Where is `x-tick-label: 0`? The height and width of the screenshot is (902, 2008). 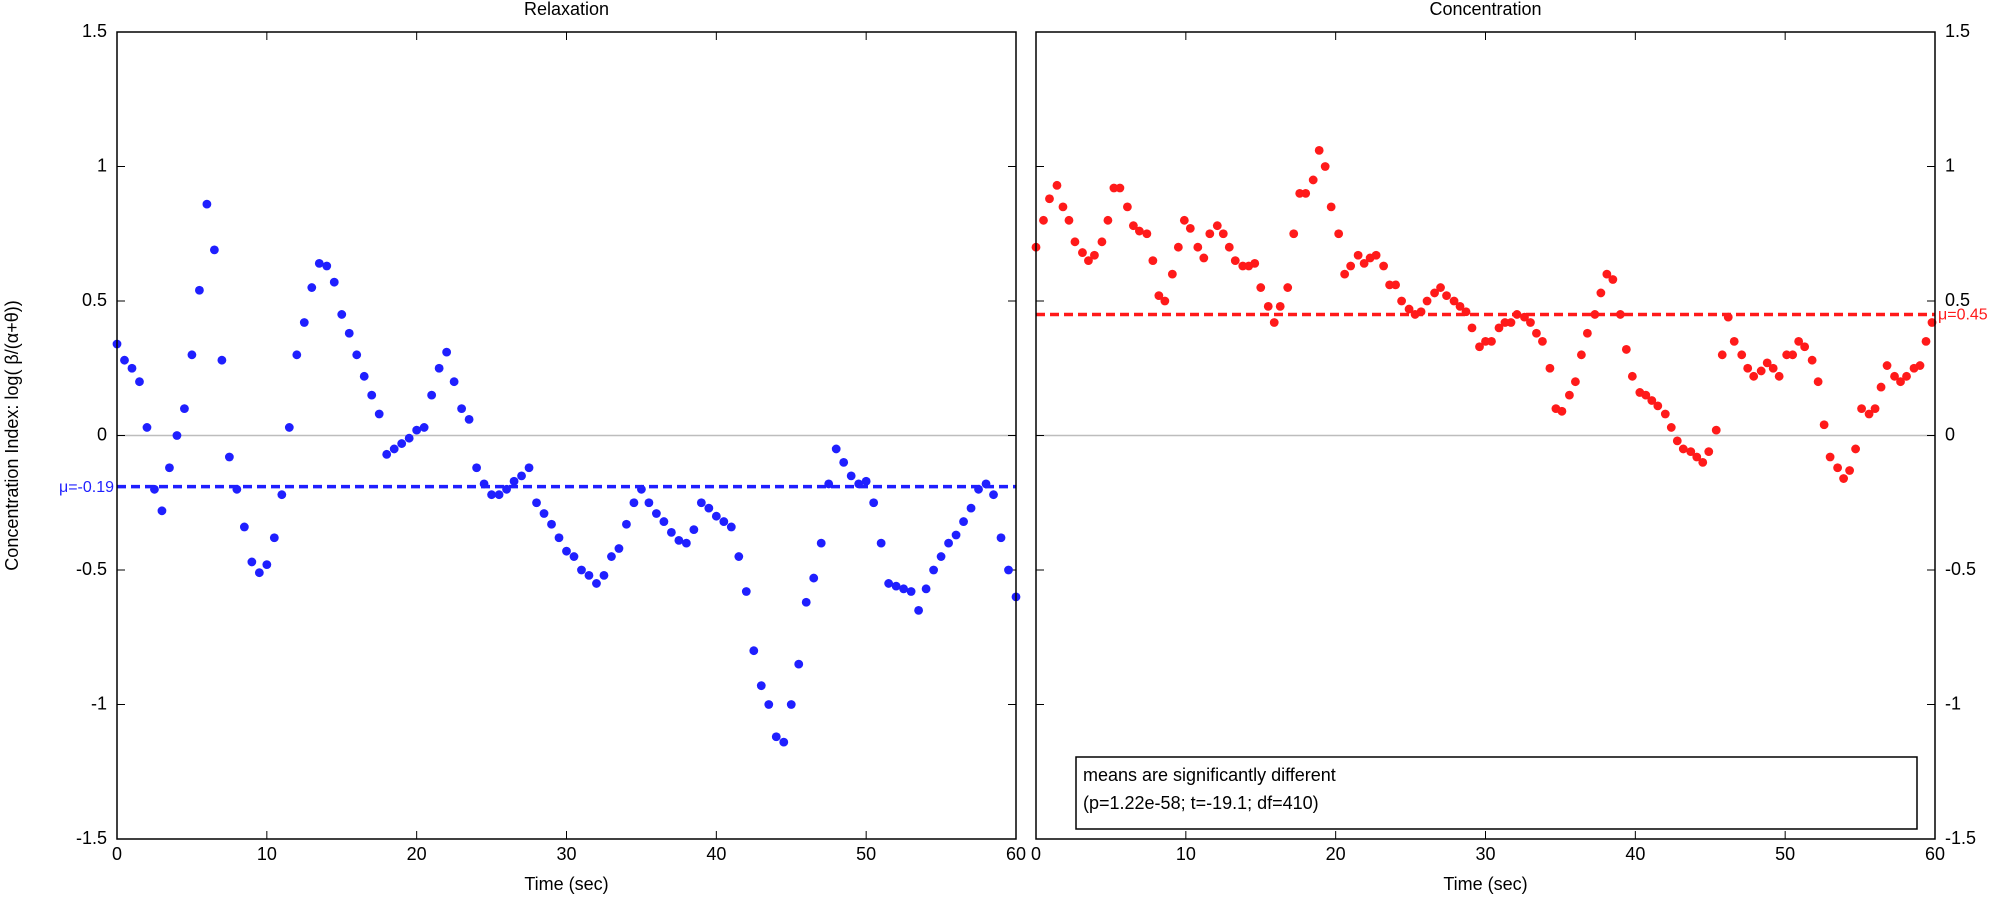 x-tick-label: 0 is located at coordinates (117, 854).